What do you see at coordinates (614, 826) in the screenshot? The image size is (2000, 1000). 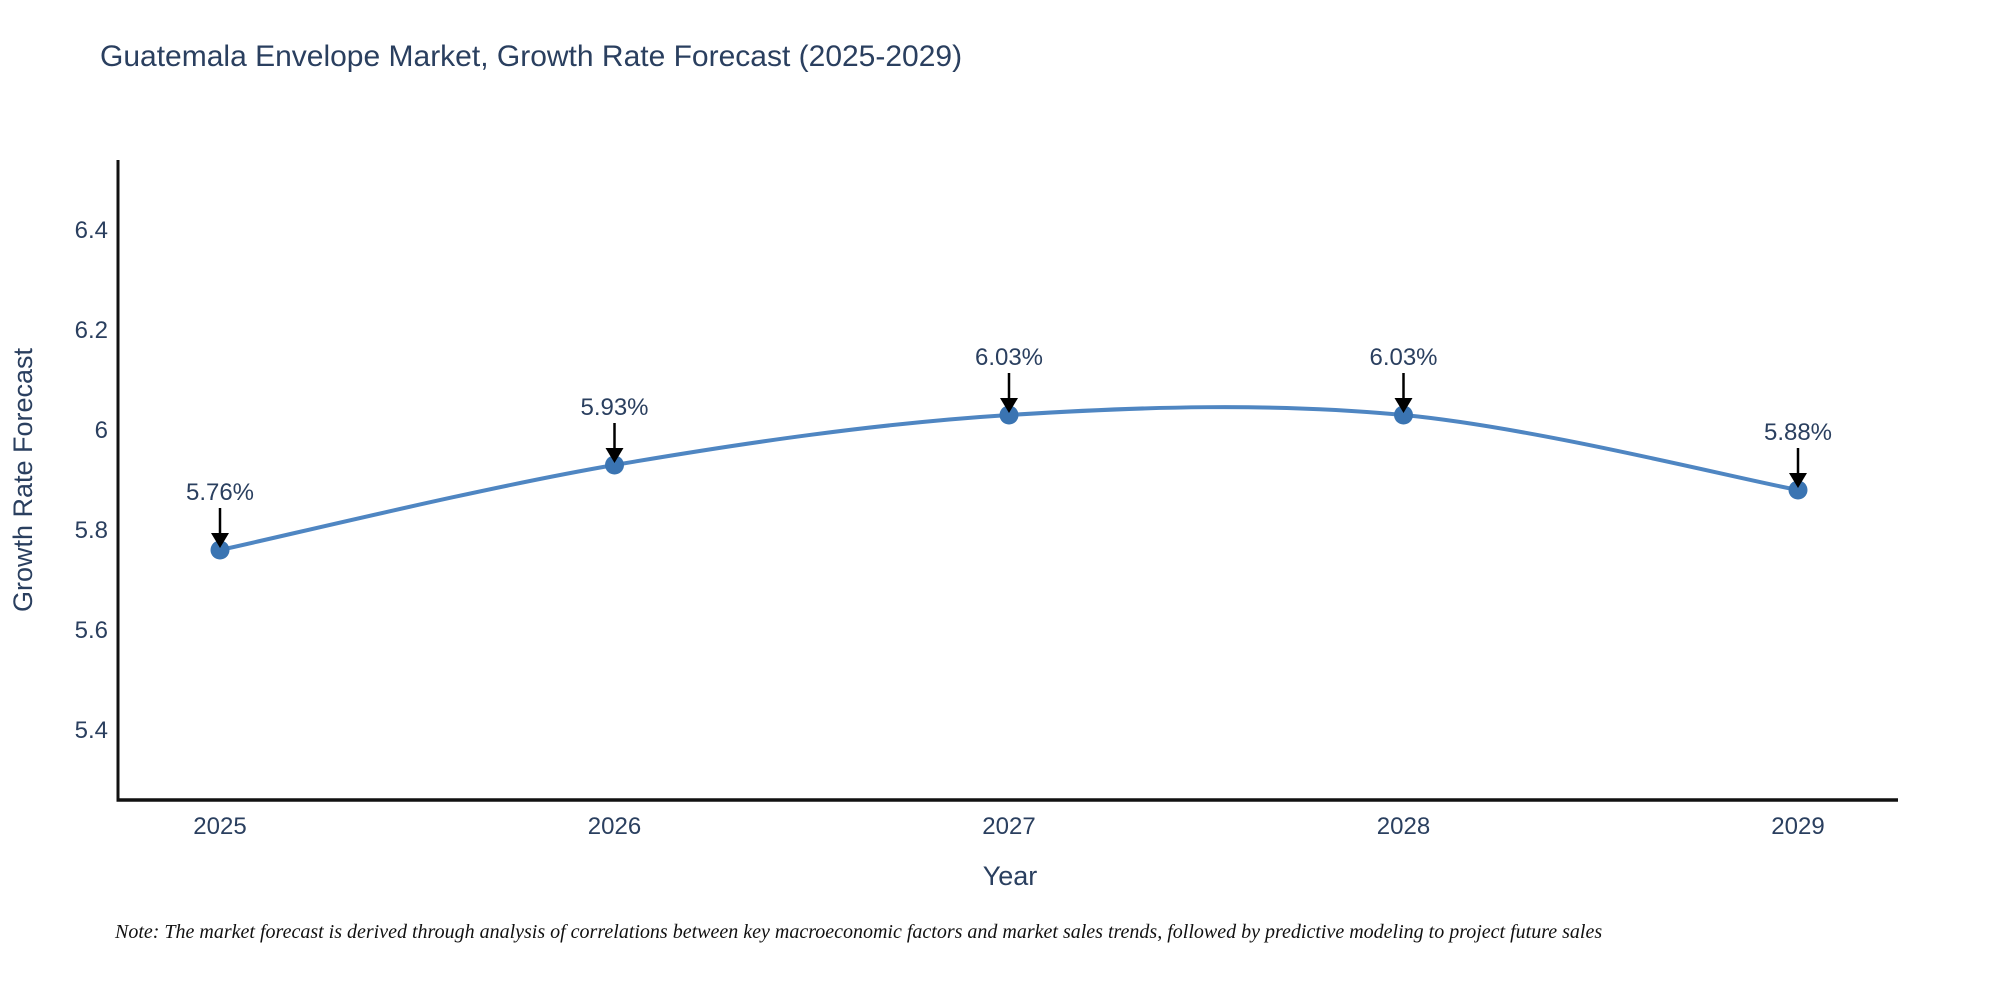 I see `x-tick-label: 2026` at bounding box center [614, 826].